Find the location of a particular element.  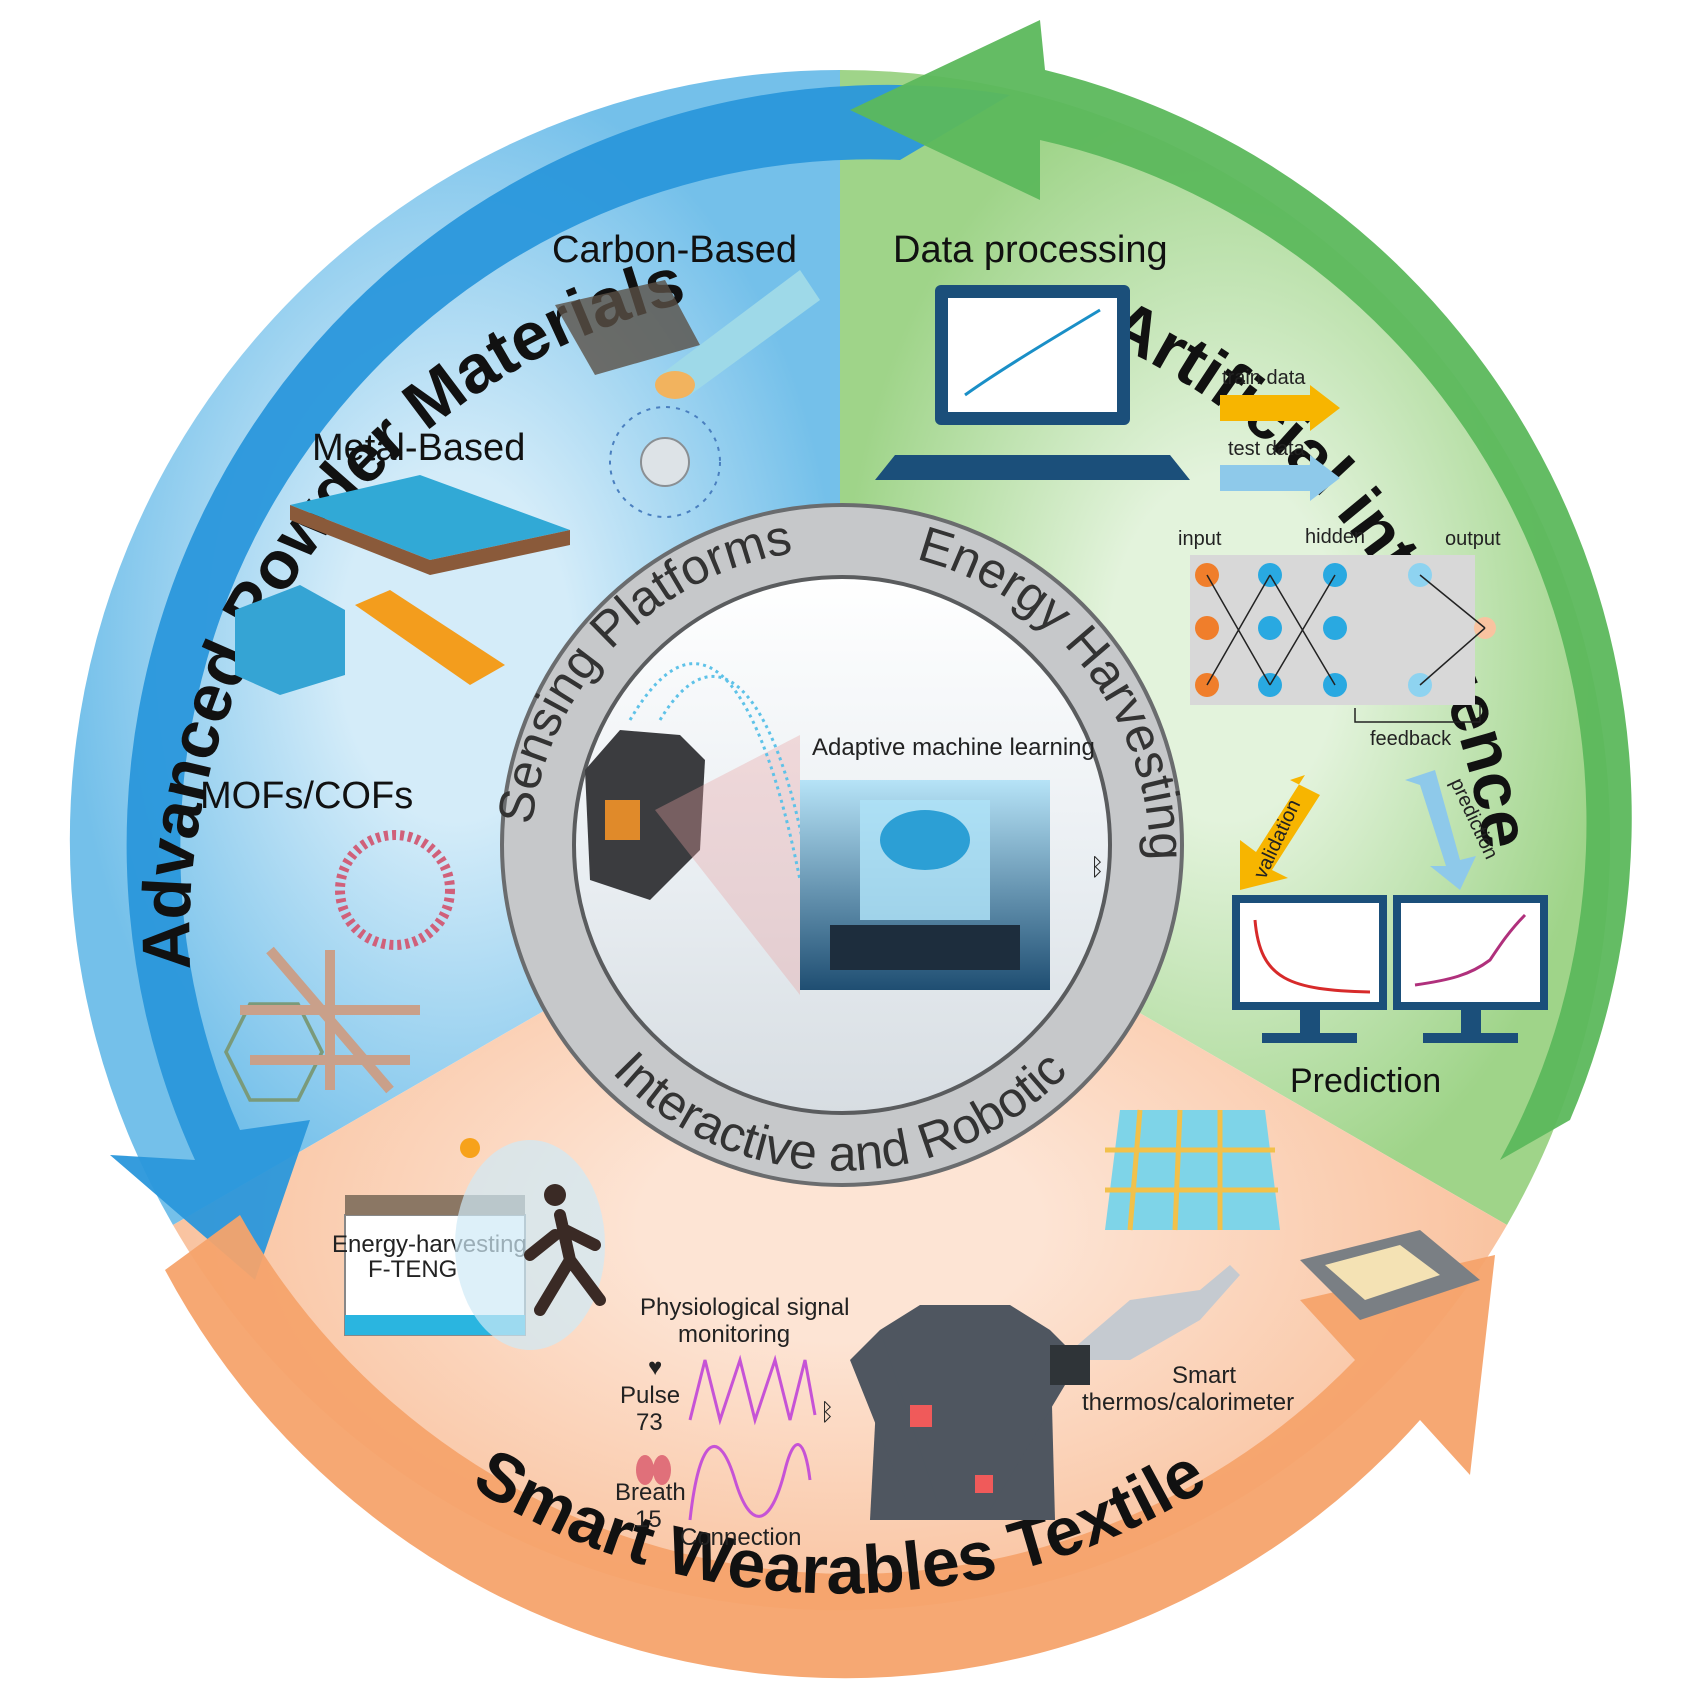

thermos-calorimeter-label: thermos/calorimeter is located at coordinates (1188, 1402).